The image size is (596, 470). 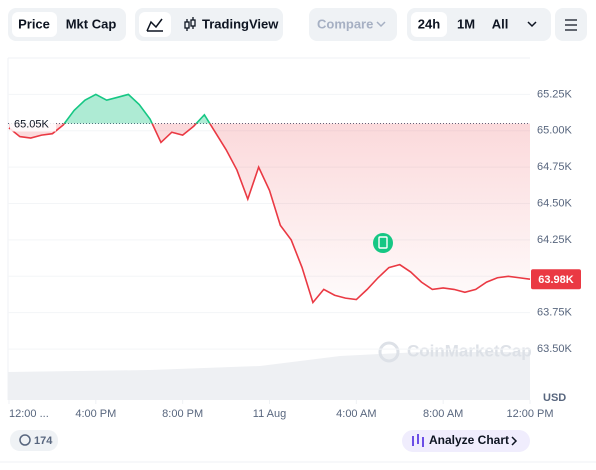 I want to click on x-tick-label: 4:00 PM, so click(x=95, y=414).